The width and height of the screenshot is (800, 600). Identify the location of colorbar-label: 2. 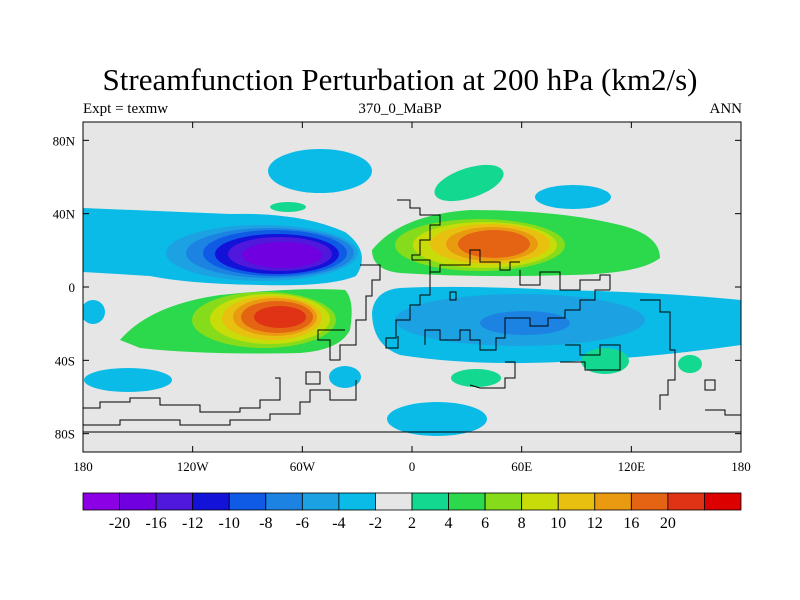
(412, 523).